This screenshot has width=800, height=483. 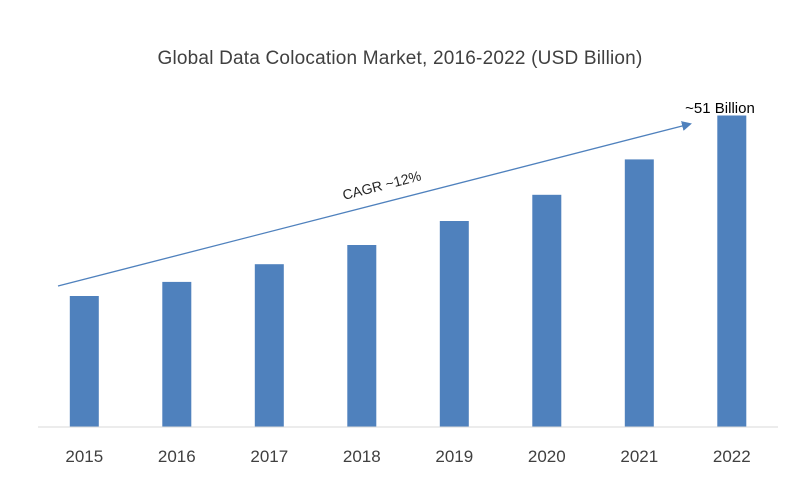 What do you see at coordinates (84, 456) in the screenshot?
I see `x-tick-label-2015: 2015` at bounding box center [84, 456].